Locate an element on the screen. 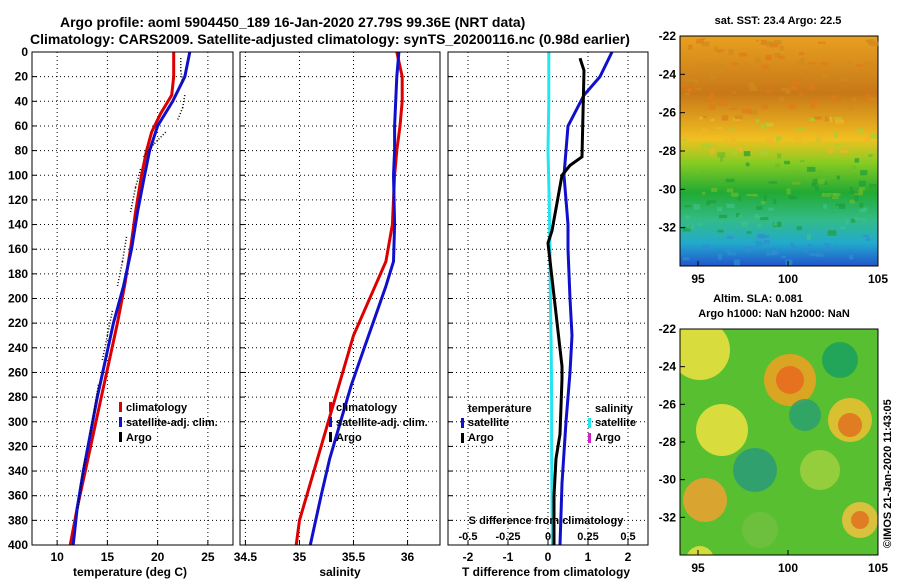  legend-label-argo: Argo is located at coordinates (139, 438).